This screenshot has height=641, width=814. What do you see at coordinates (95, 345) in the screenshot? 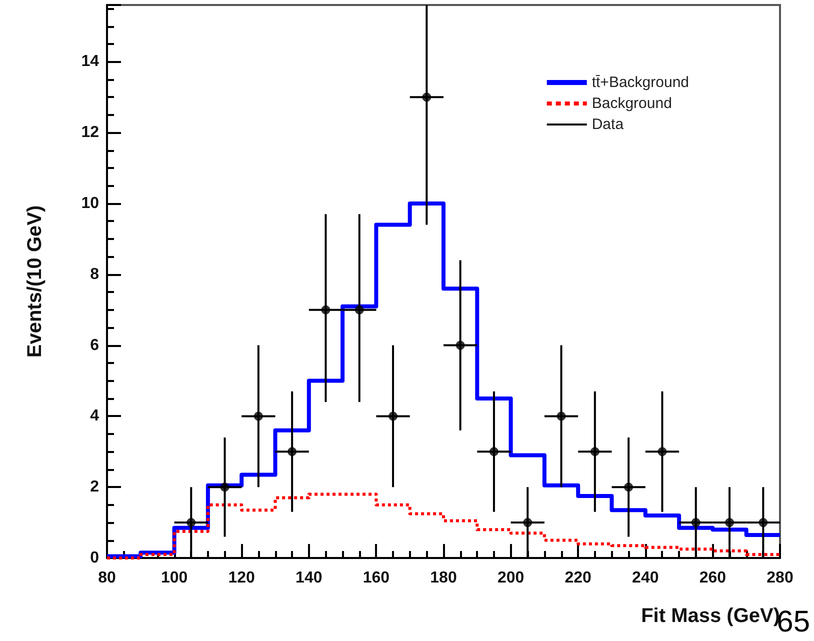
I see `y-tick-label: 6` at bounding box center [95, 345].